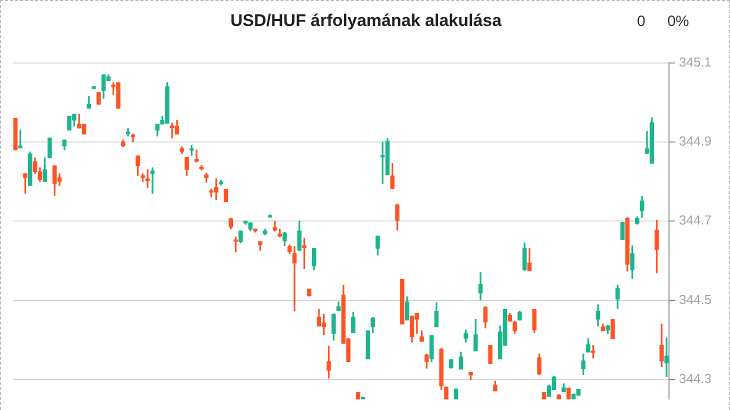  Describe the element at coordinates (678, 21) in the screenshot. I see `text: 0%` at that location.